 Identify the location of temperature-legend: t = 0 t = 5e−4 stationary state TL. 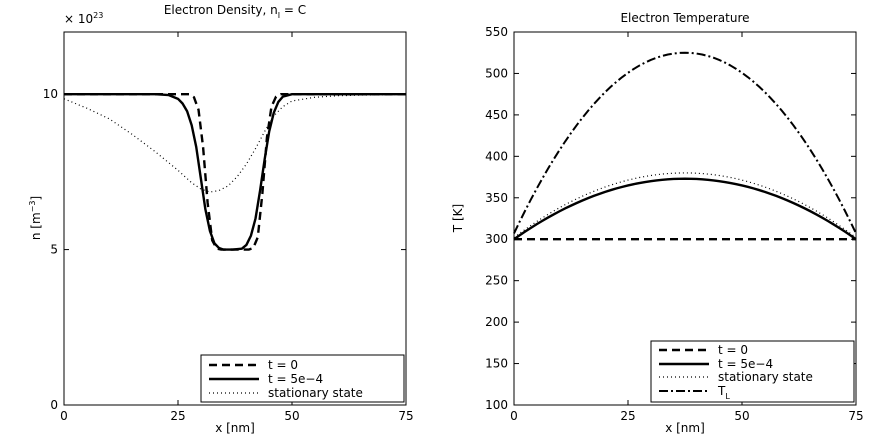
(752, 371).